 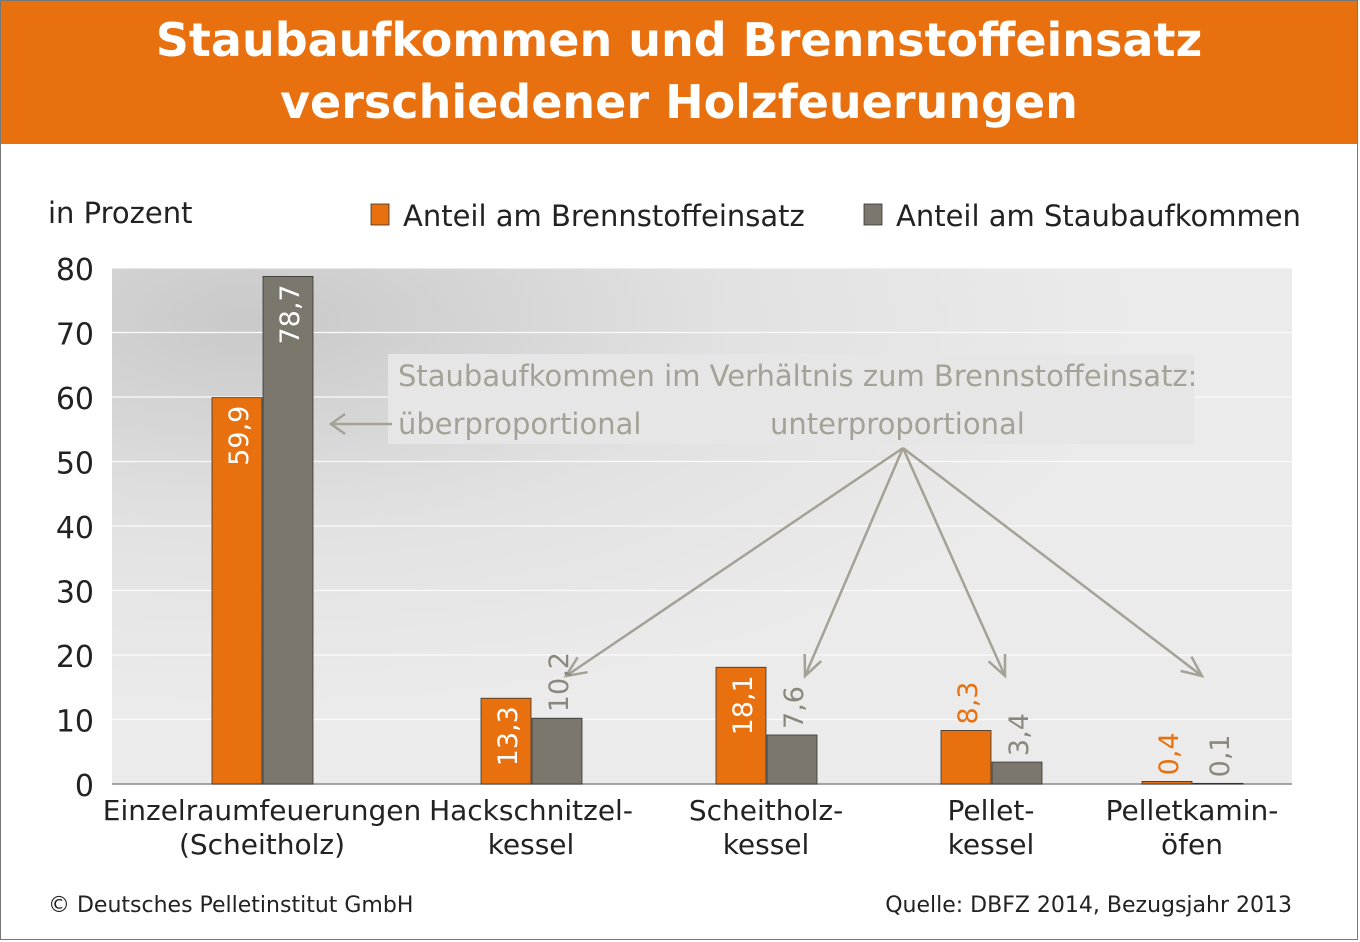 What do you see at coordinates (290, 314) in the screenshot?
I see `data-label: 78,7` at bounding box center [290, 314].